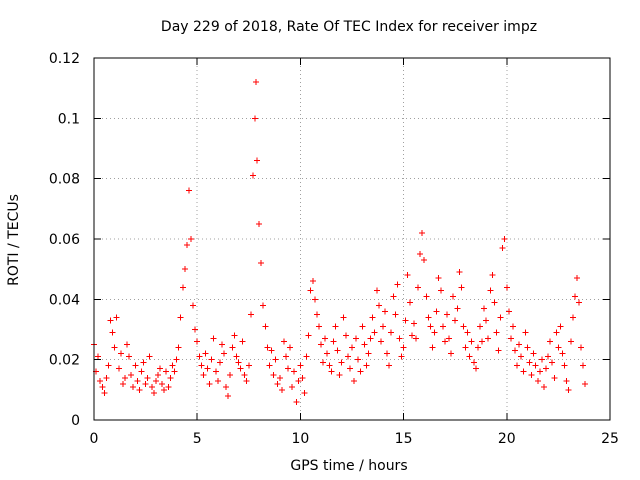 Image resolution: width=640 pixels, height=480 pixels. I want to click on y-tick-label-4: 0.08, so click(64, 180).